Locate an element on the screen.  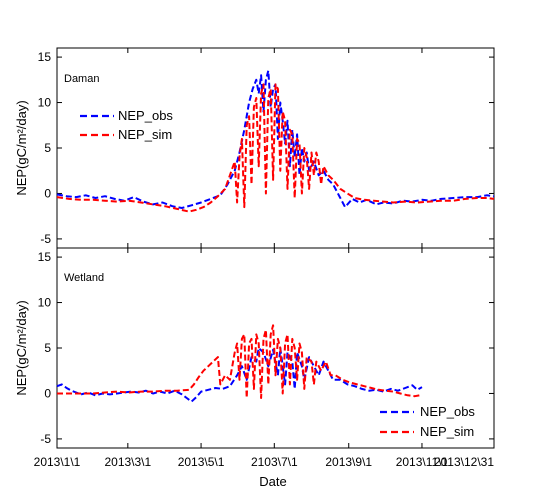
x-tick-label: 2103\7\1 is located at coordinates (274, 462).